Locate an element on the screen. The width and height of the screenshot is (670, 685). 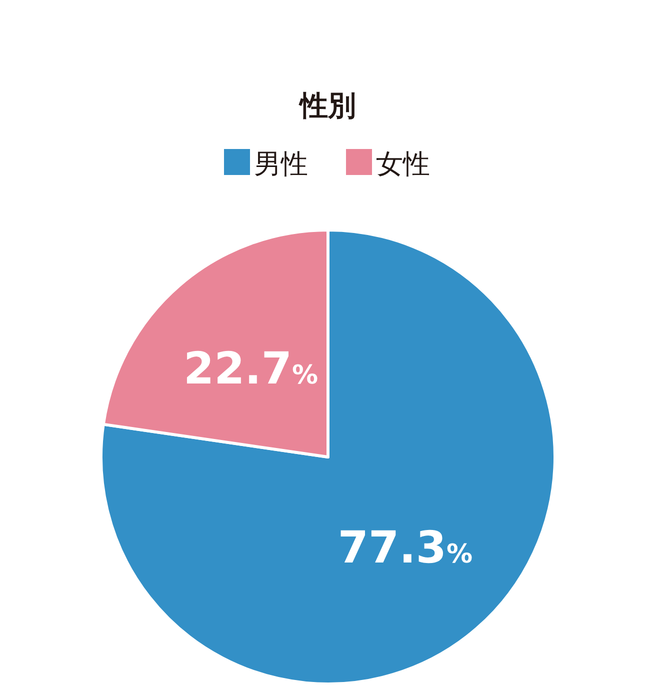
chart-title: 性別 is located at coordinates (327, 105).